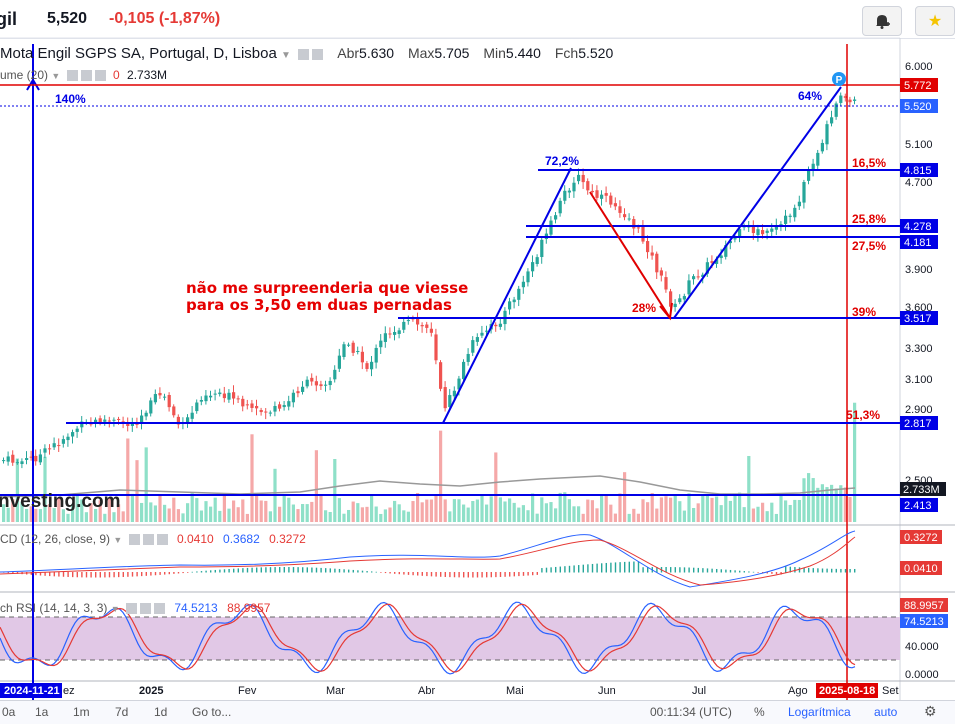 The height and width of the screenshot is (724, 955). What do you see at coordinates (819, 712) in the screenshot?
I see `log-toggle: Logarítmica` at bounding box center [819, 712].